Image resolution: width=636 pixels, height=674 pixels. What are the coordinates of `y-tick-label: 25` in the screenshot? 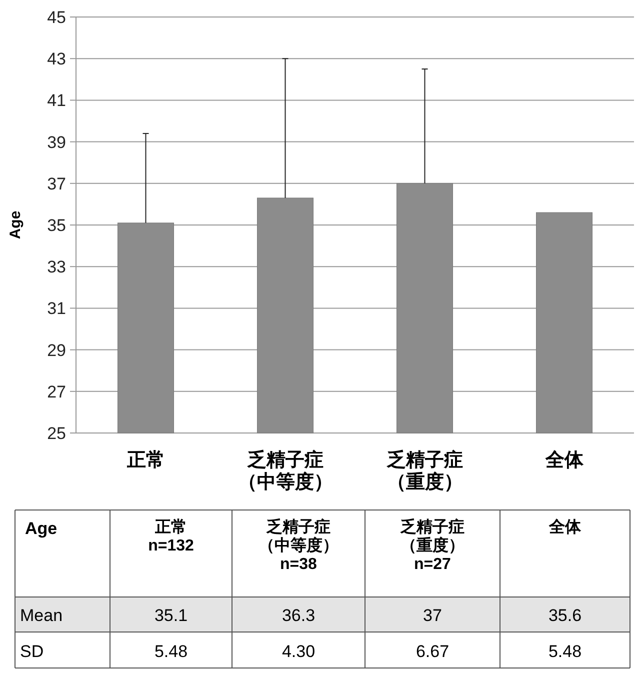 It's located at (56, 433).